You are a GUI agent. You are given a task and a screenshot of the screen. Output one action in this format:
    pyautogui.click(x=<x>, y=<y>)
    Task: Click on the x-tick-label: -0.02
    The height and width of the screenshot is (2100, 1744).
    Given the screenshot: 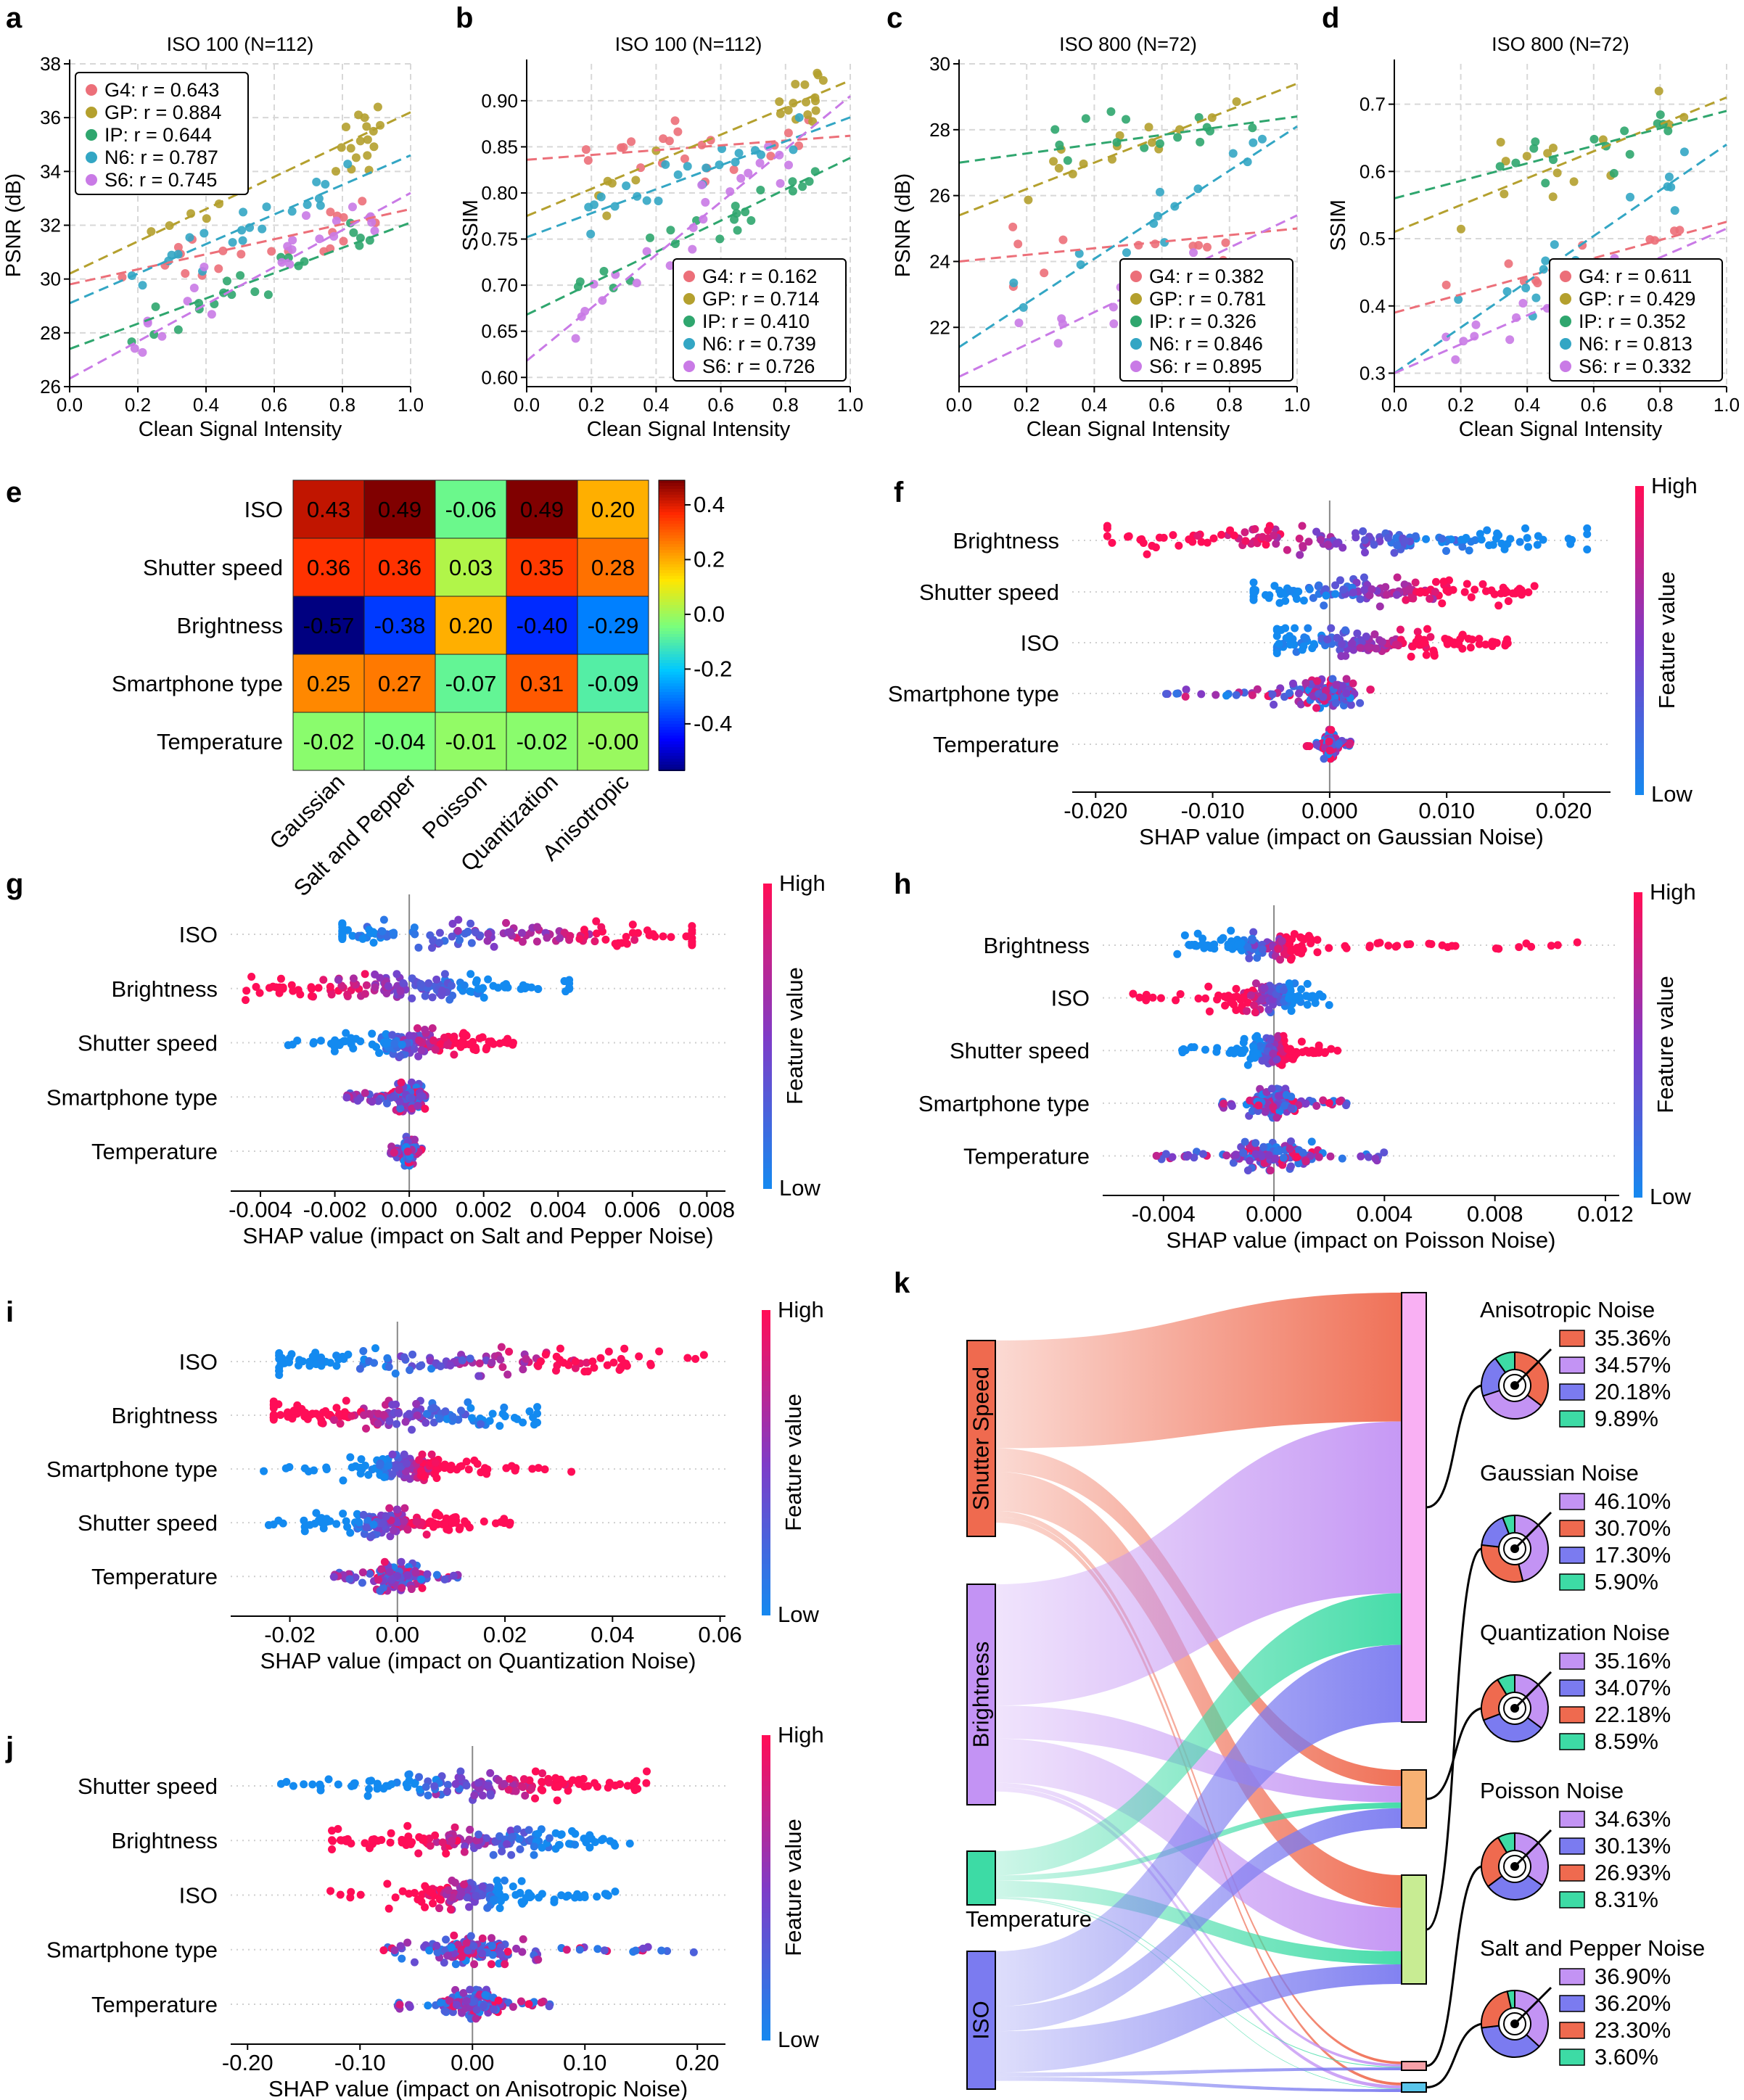 What is the action you would take?
    pyautogui.click(x=290, y=1635)
    